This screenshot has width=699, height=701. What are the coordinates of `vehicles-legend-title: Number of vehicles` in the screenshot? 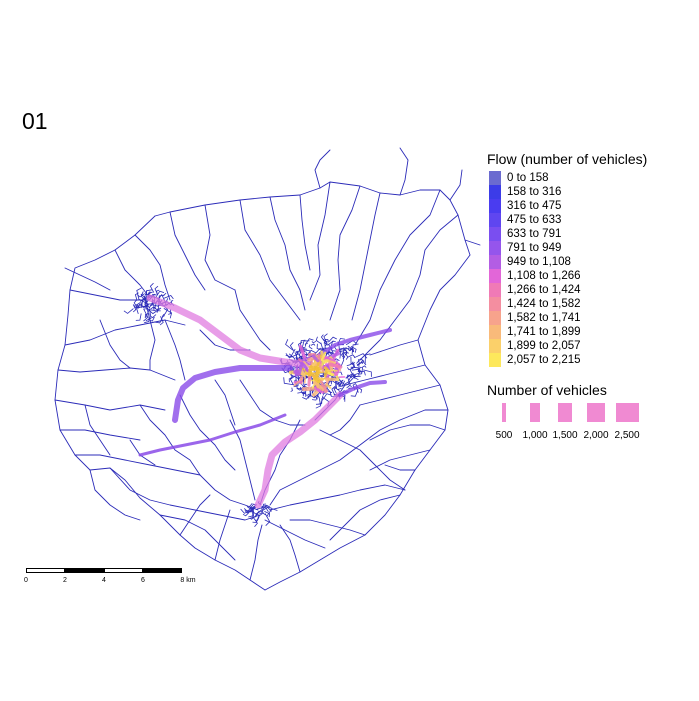 It's located at (547, 390).